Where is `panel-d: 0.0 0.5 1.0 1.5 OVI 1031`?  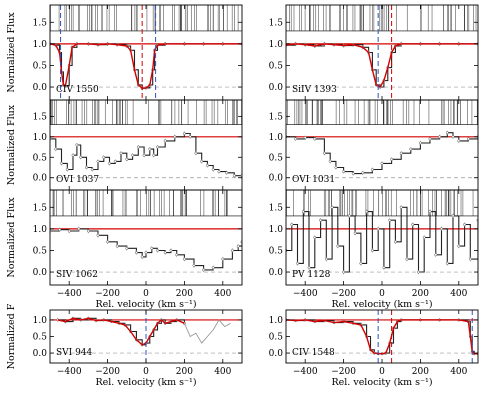
panel-d: 0.0 0.5 1.0 1.5 OVI 1031 is located at coordinates (374, 145).